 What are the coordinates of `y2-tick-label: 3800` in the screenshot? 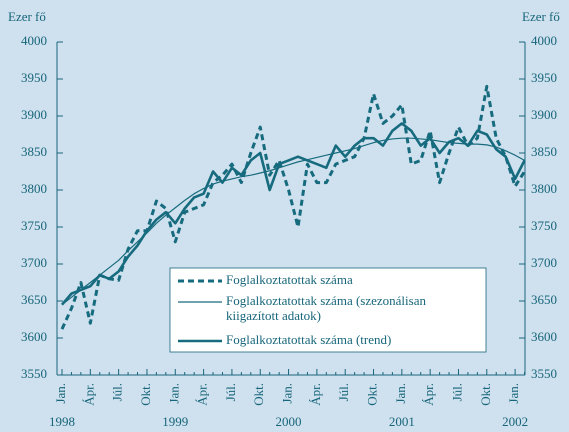 It's located at (544, 188).